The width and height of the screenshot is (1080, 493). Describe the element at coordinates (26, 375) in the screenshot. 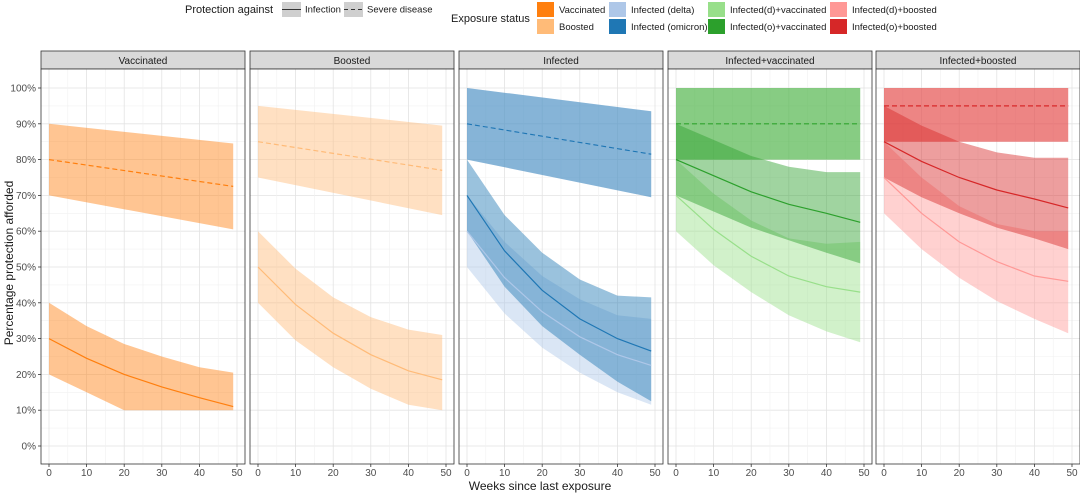

I see `y-tick-label: 20%` at that location.